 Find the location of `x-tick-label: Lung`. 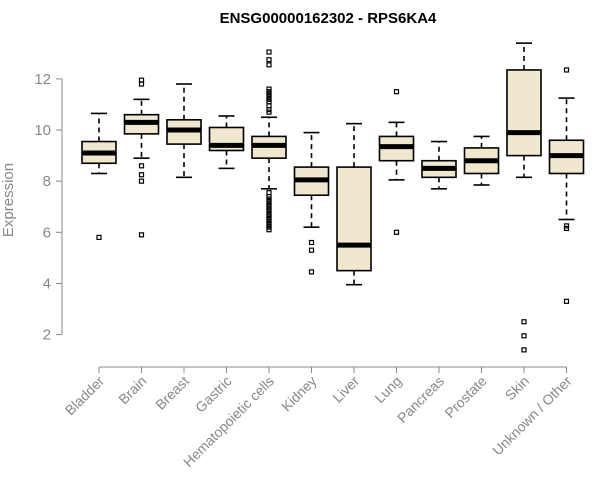

x-tick-label: Lung is located at coordinates (387, 389).